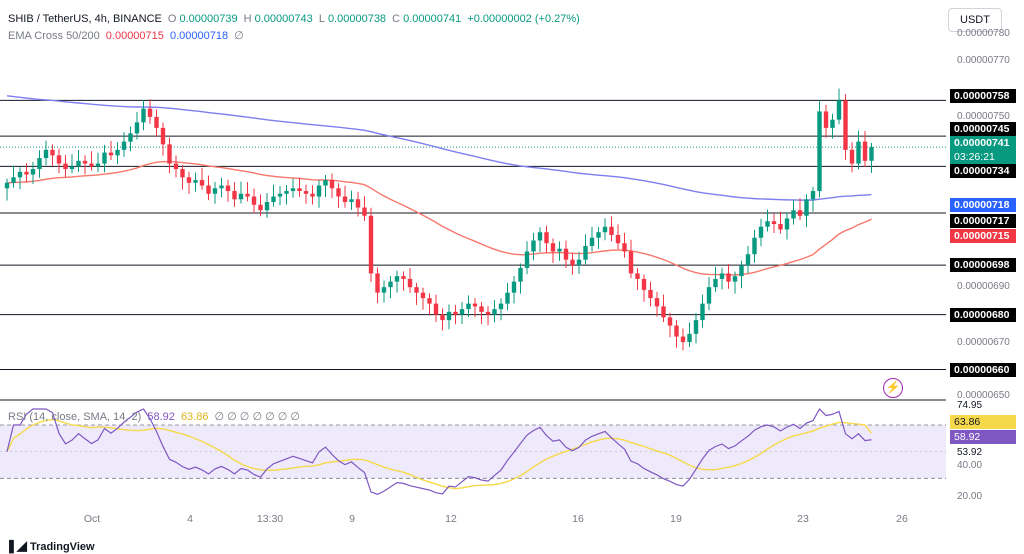 This screenshot has height=554, width=1024. I want to click on y-tick: 0.00000770, so click(983, 60).